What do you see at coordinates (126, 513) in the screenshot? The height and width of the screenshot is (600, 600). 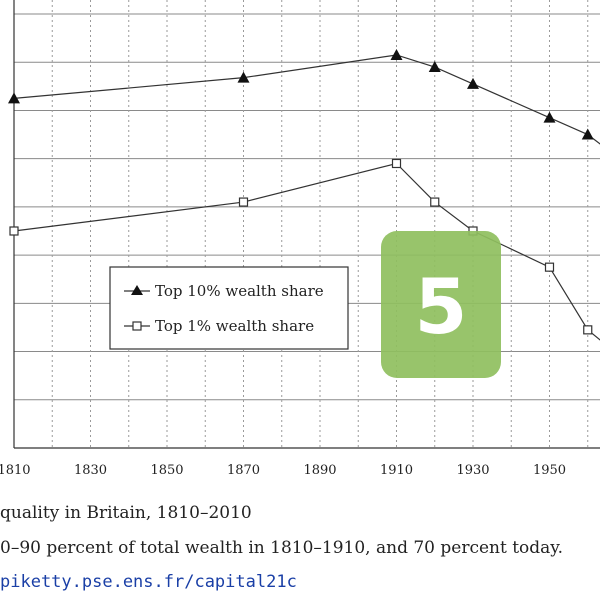 I see `caption-title: quality in Britain, 1810–2010` at bounding box center [126, 513].